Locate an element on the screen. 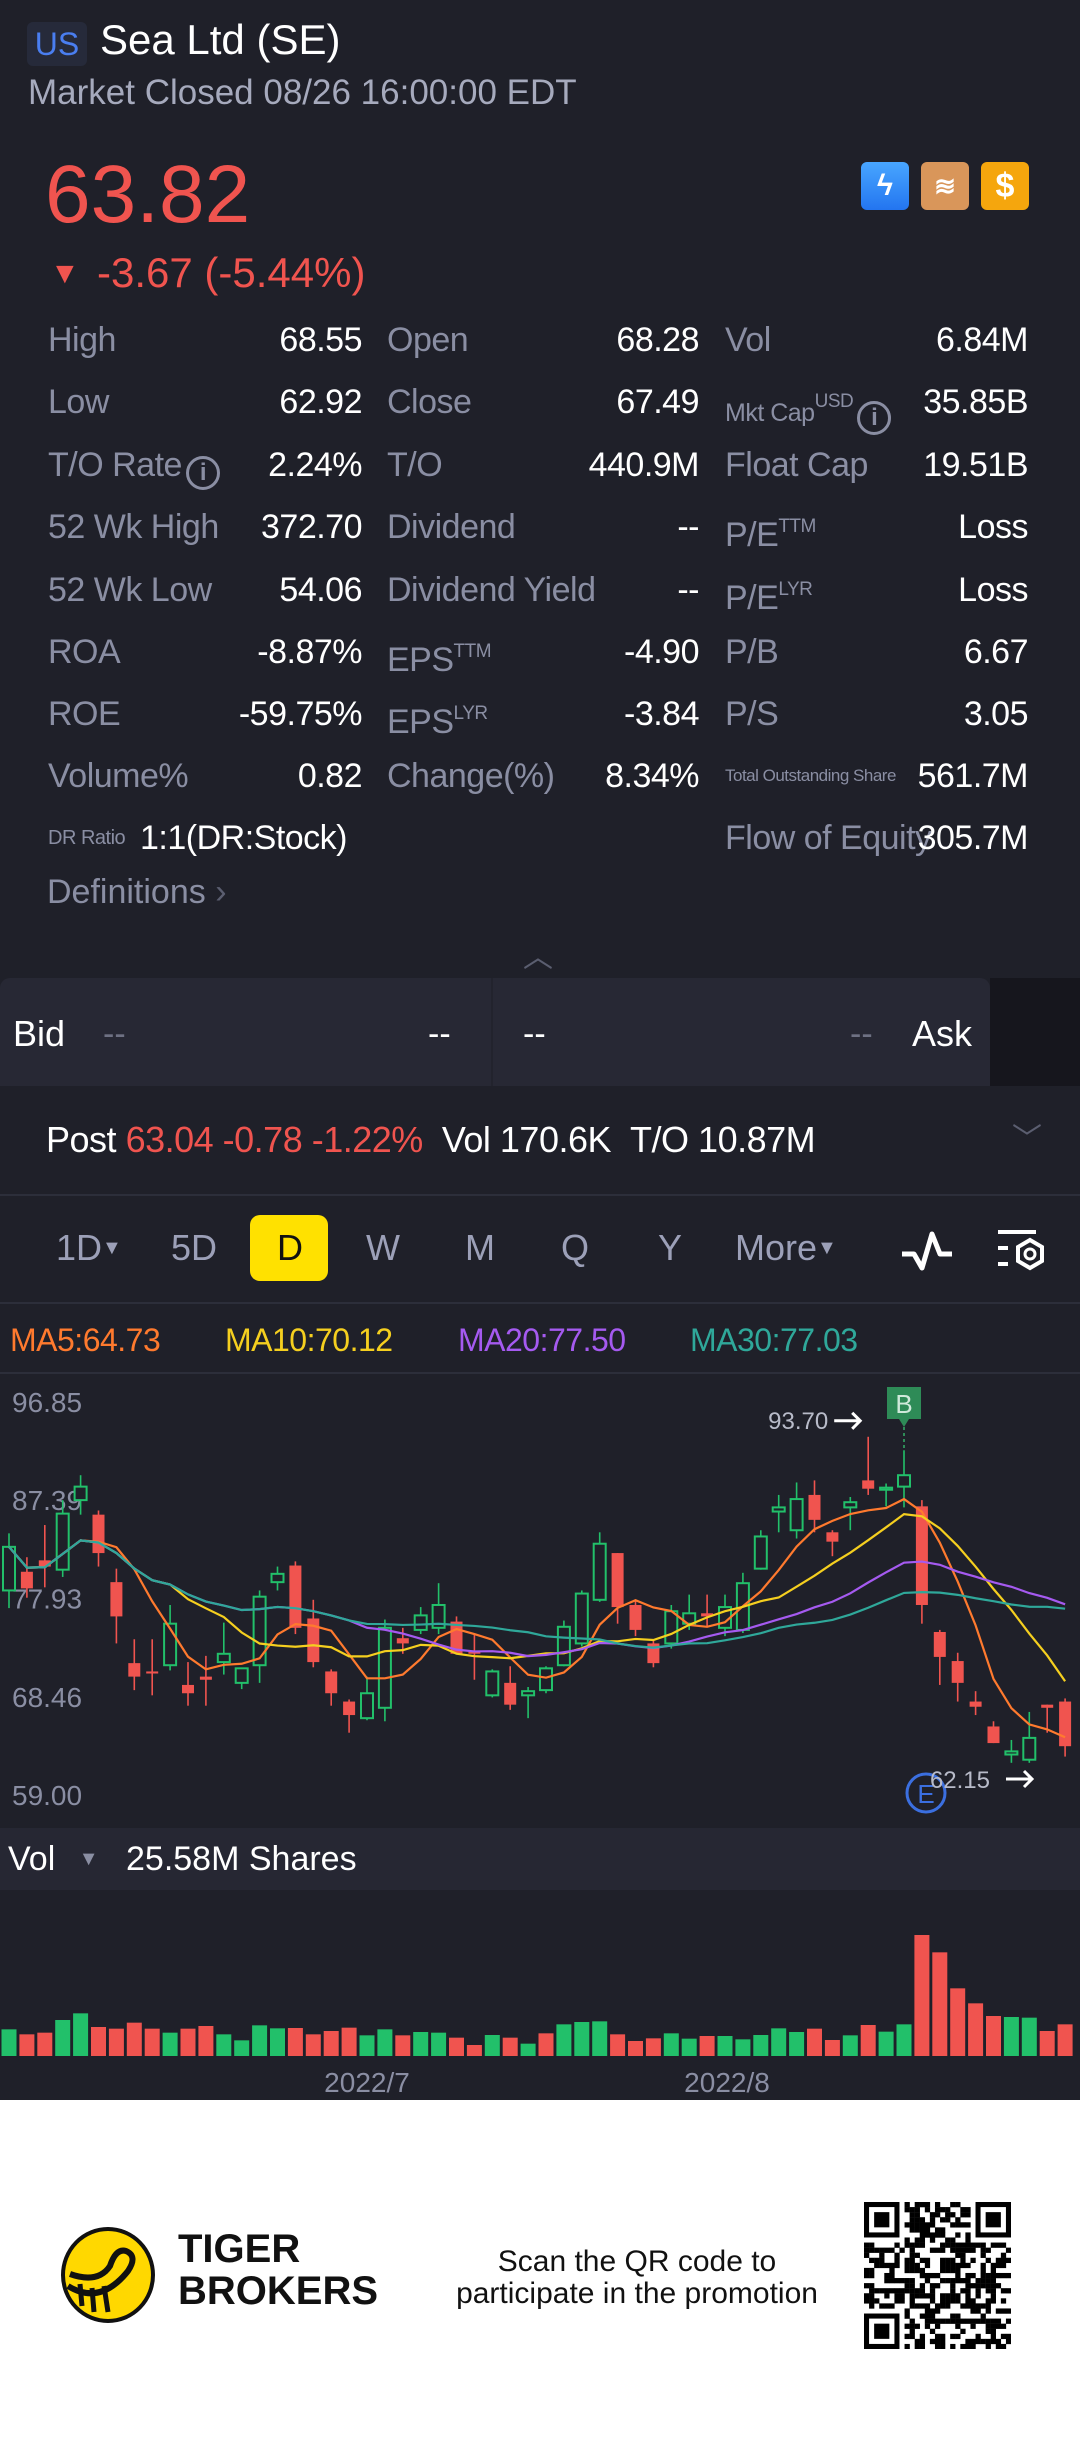  low-annotation: 62.15 is located at coordinates (960, 1780).